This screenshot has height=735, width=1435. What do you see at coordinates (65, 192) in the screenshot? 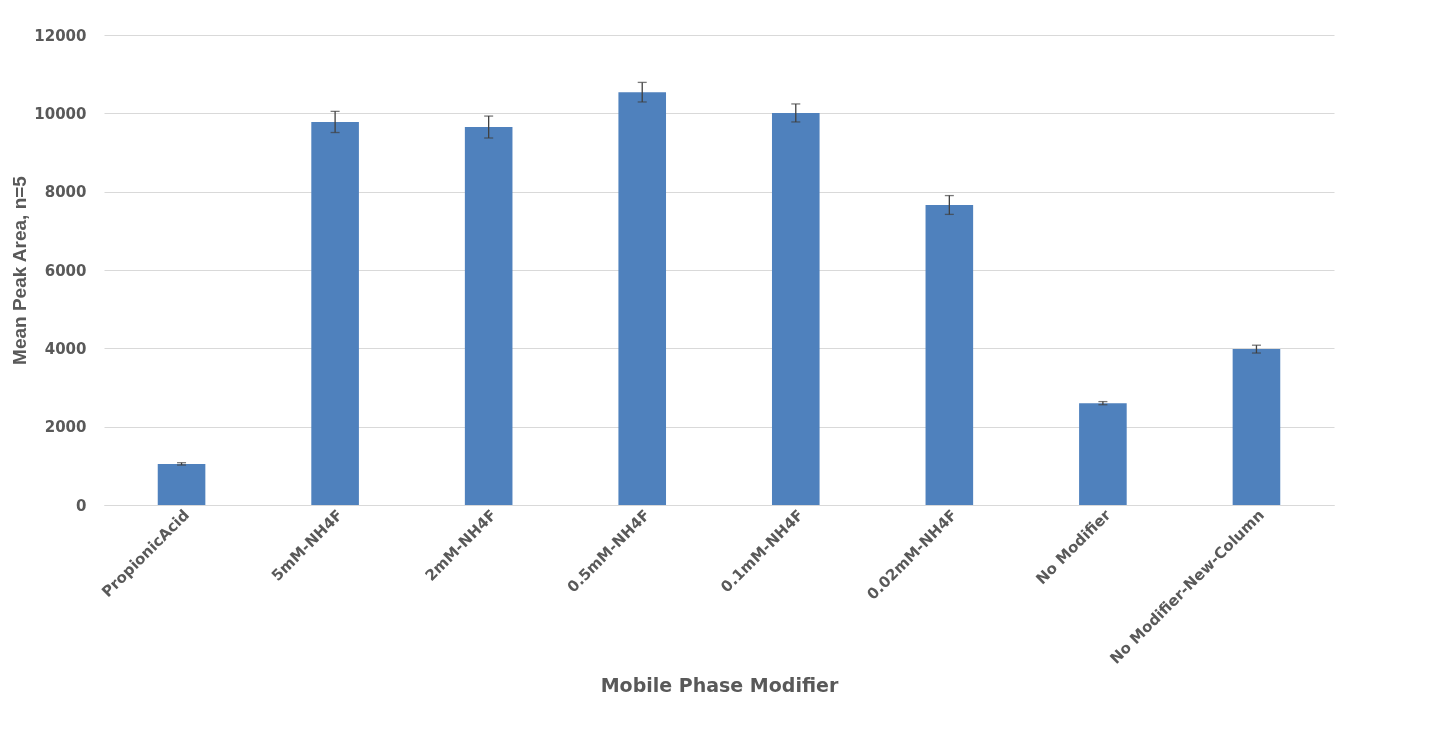
I see `y-tick-label: 8000` at bounding box center [65, 192].